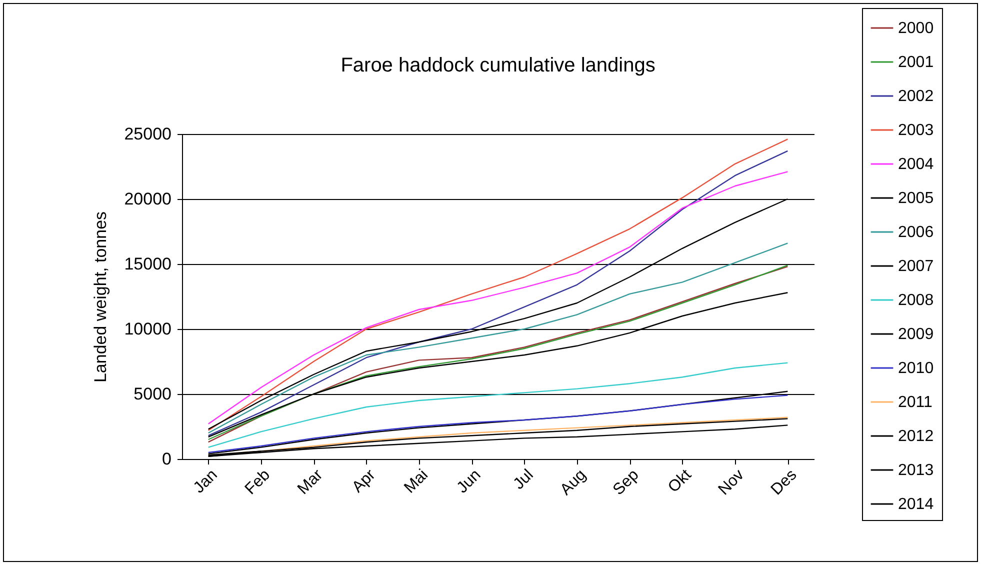  Describe the element at coordinates (626, 482) in the screenshot. I see `x-tick-label: Sep` at that location.